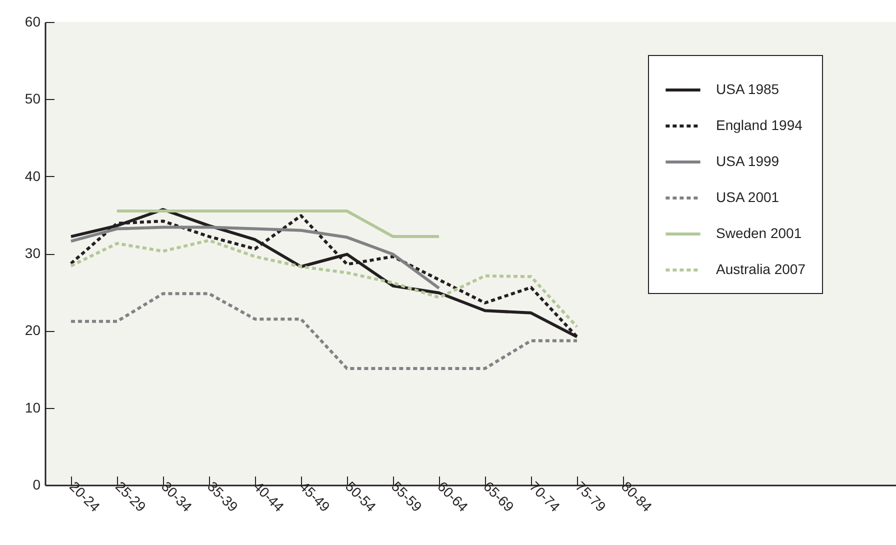 Image resolution: width=896 pixels, height=545 pixels. What do you see at coordinates (748, 161) in the screenshot?
I see `legend-label: USA 1999` at bounding box center [748, 161].